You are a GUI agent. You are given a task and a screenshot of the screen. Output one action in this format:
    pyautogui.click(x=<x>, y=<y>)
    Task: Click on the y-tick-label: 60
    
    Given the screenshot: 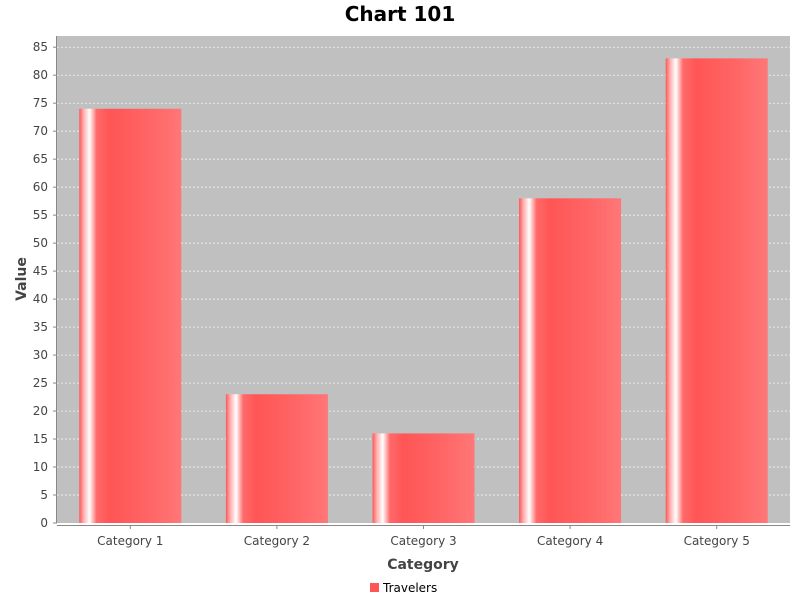 What is the action you would take?
    pyautogui.click(x=40, y=187)
    